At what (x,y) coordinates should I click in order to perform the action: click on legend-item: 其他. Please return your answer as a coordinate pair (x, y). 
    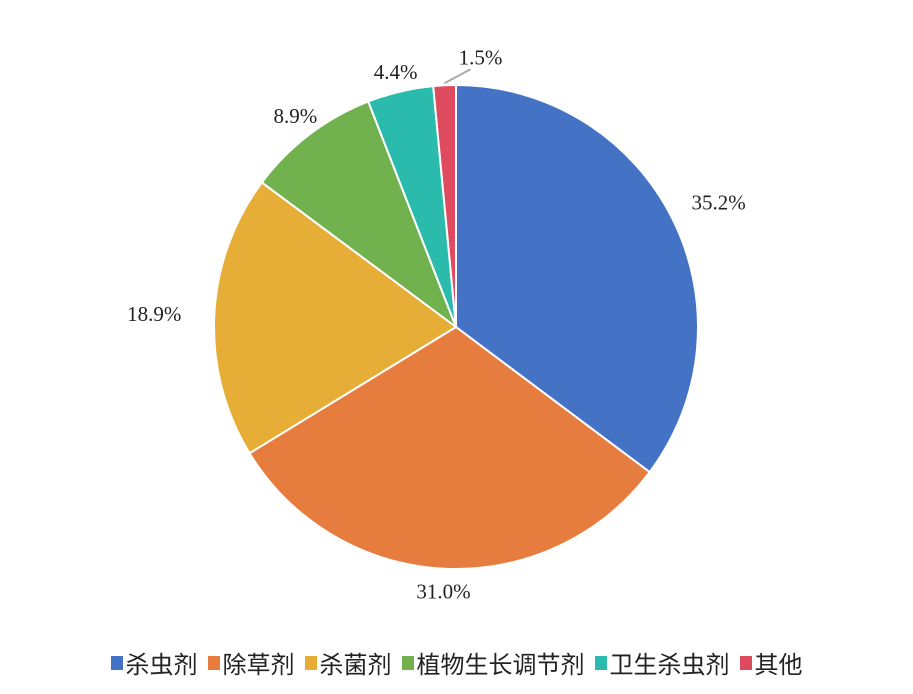
    Looking at the image, I should click on (771, 662).